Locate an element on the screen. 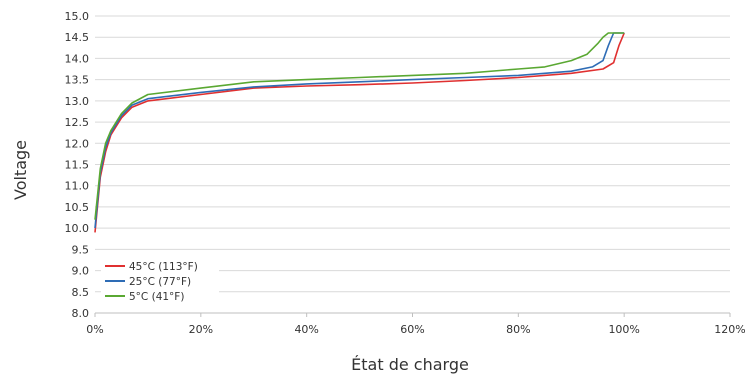 This screenshot has width=745, height=380. y-tick-label: 12.5 is located at coordinates (77, 122).